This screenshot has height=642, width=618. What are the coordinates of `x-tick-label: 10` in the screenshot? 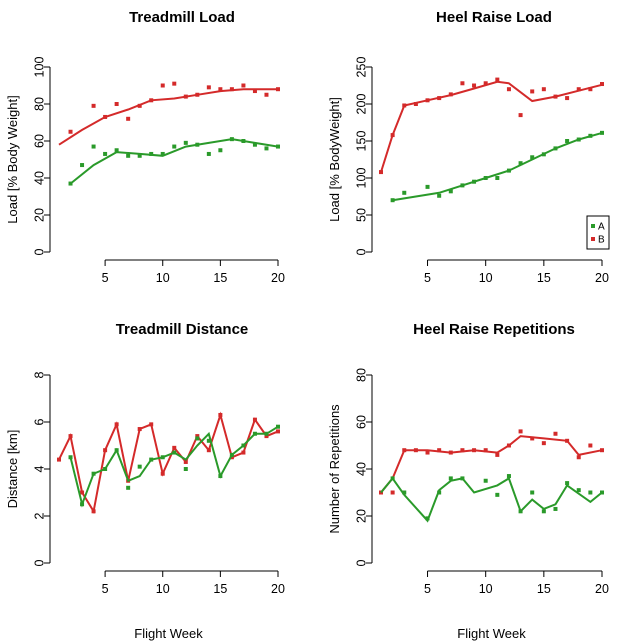 It's located at (486, 589).